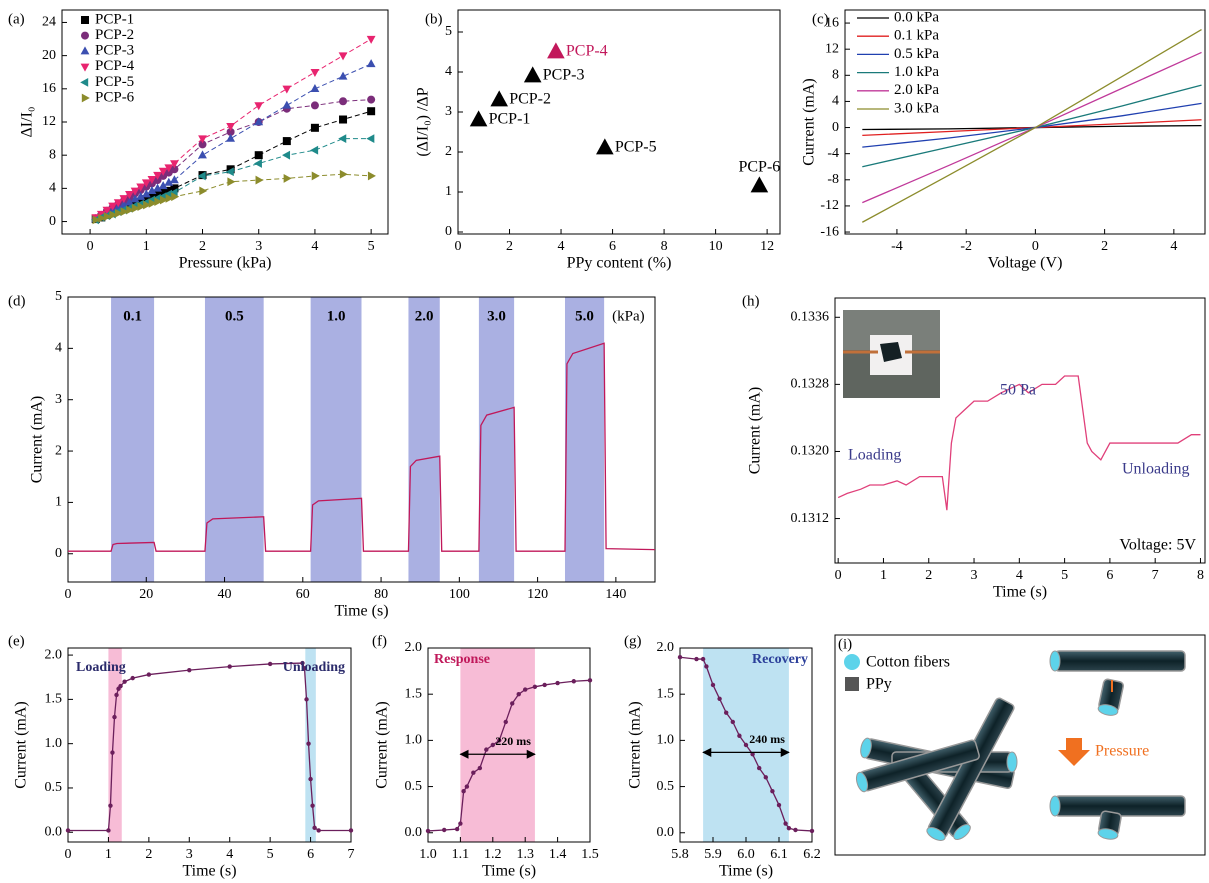 This screenshot has width=1209, height=883. What do you see at coordinates (1155, 575) in the screenshot?
I see `x-tick-label: 7` at bounding box center [1155, 575].